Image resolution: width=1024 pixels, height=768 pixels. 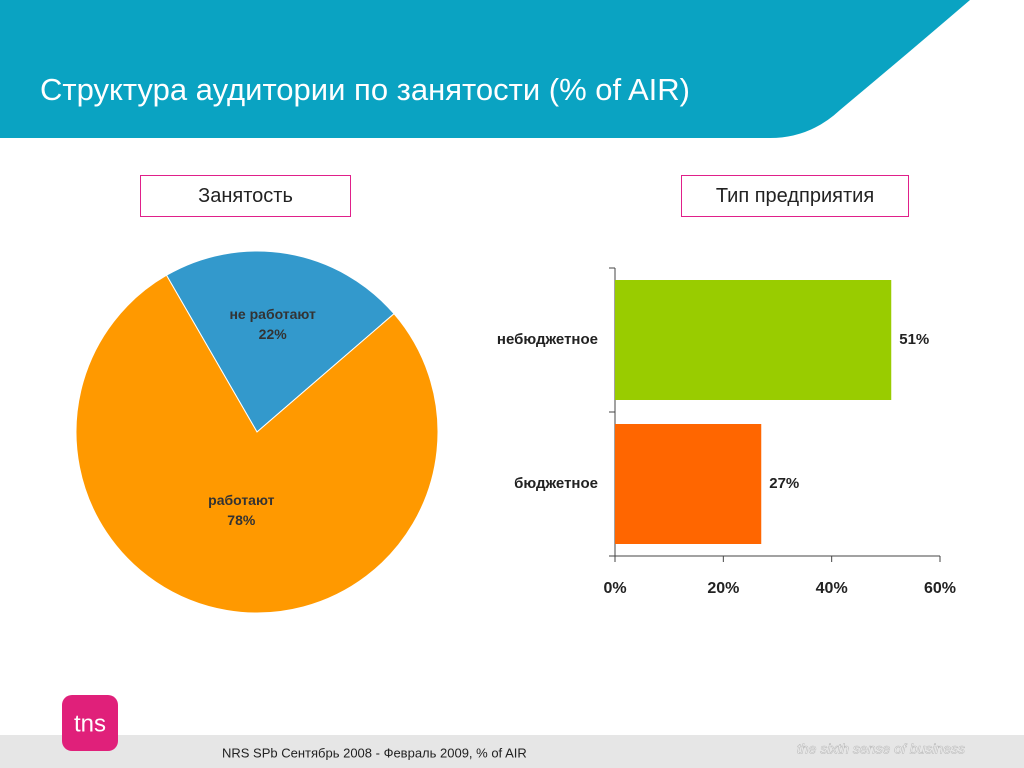 What do you see at coordinates (723, 588) in the screenshot?
I see `x-tick-label: 20%` at bounding box center [723, 588].